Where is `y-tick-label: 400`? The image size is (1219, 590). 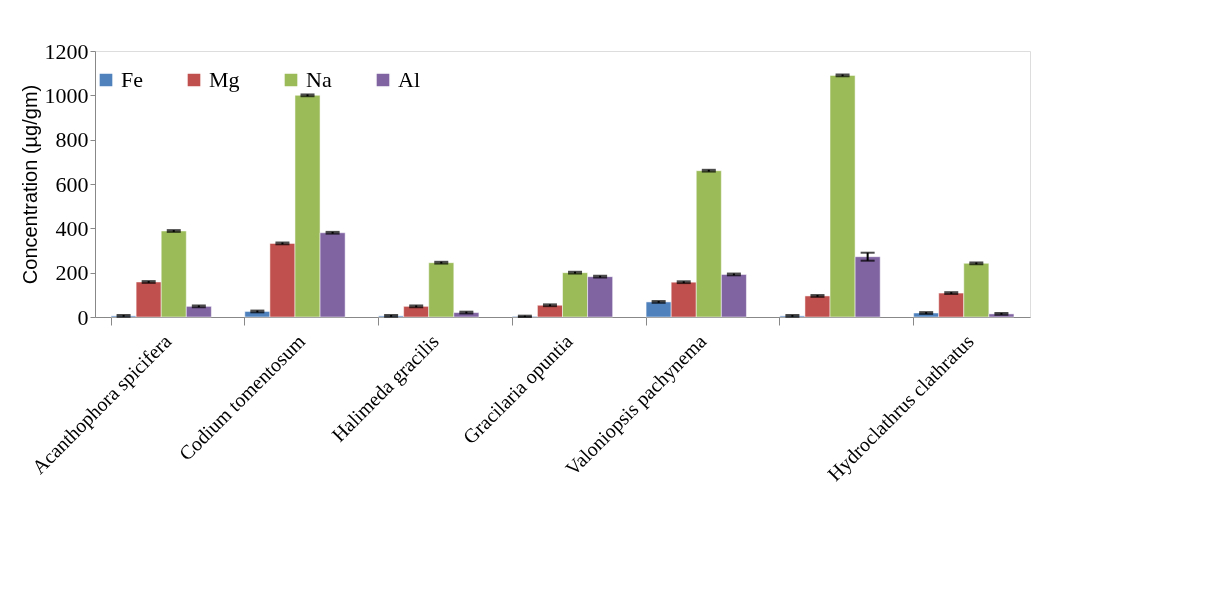
y-tick-label: 400 is located at coordinates (72, 228).